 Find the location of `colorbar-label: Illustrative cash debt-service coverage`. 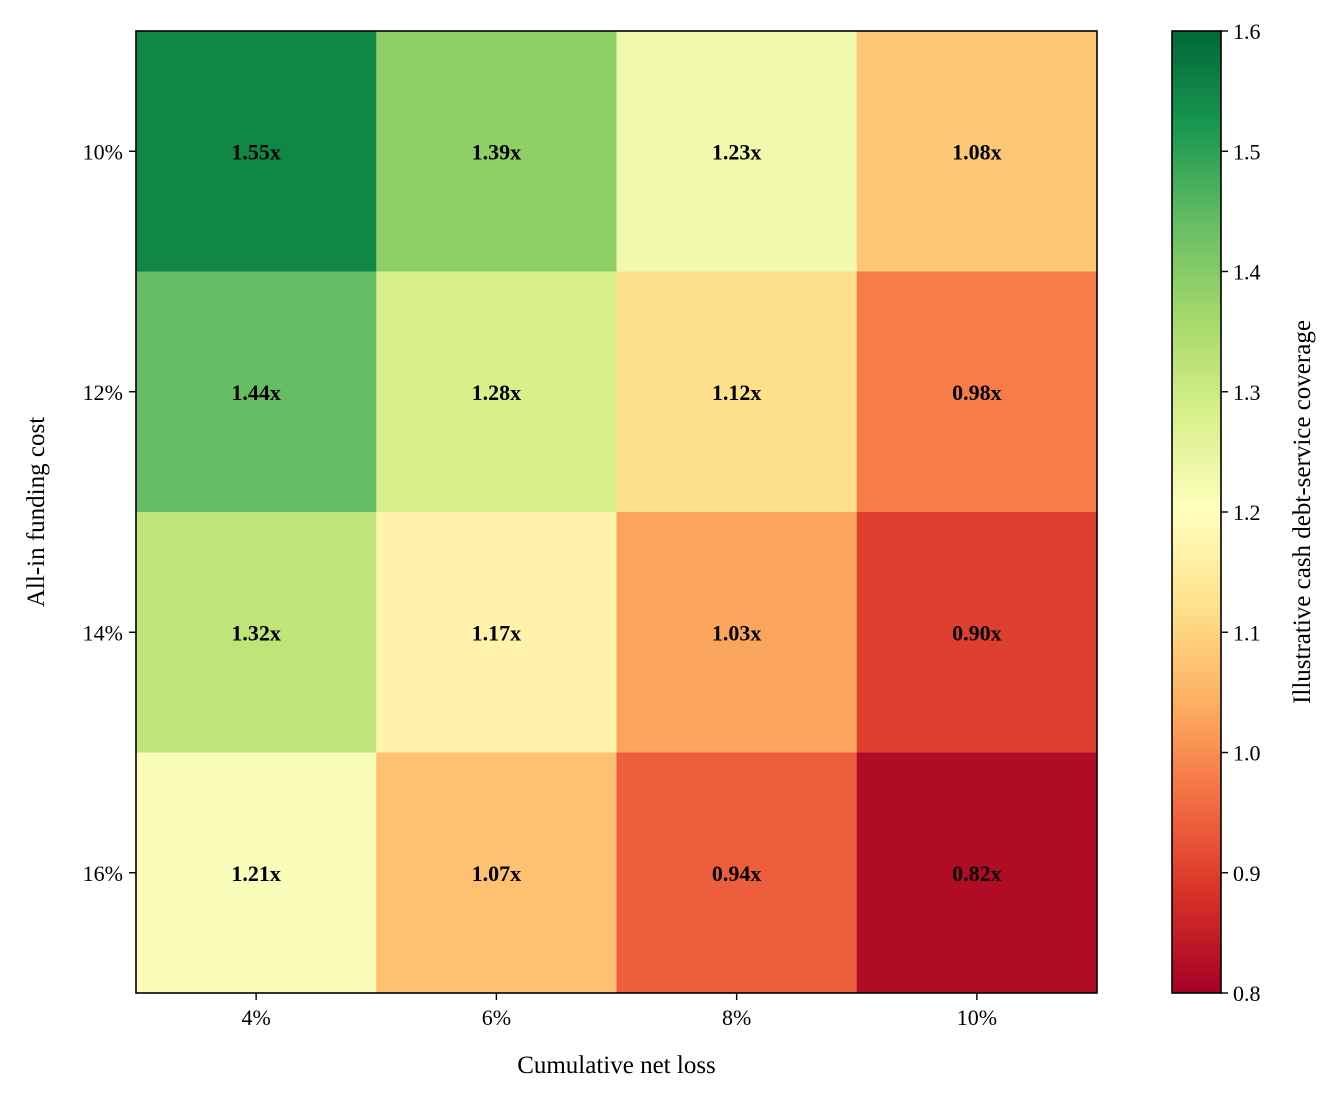

colorbar-label: Illustrative cash debt-service coverage is located at coordinates (1302, 512).